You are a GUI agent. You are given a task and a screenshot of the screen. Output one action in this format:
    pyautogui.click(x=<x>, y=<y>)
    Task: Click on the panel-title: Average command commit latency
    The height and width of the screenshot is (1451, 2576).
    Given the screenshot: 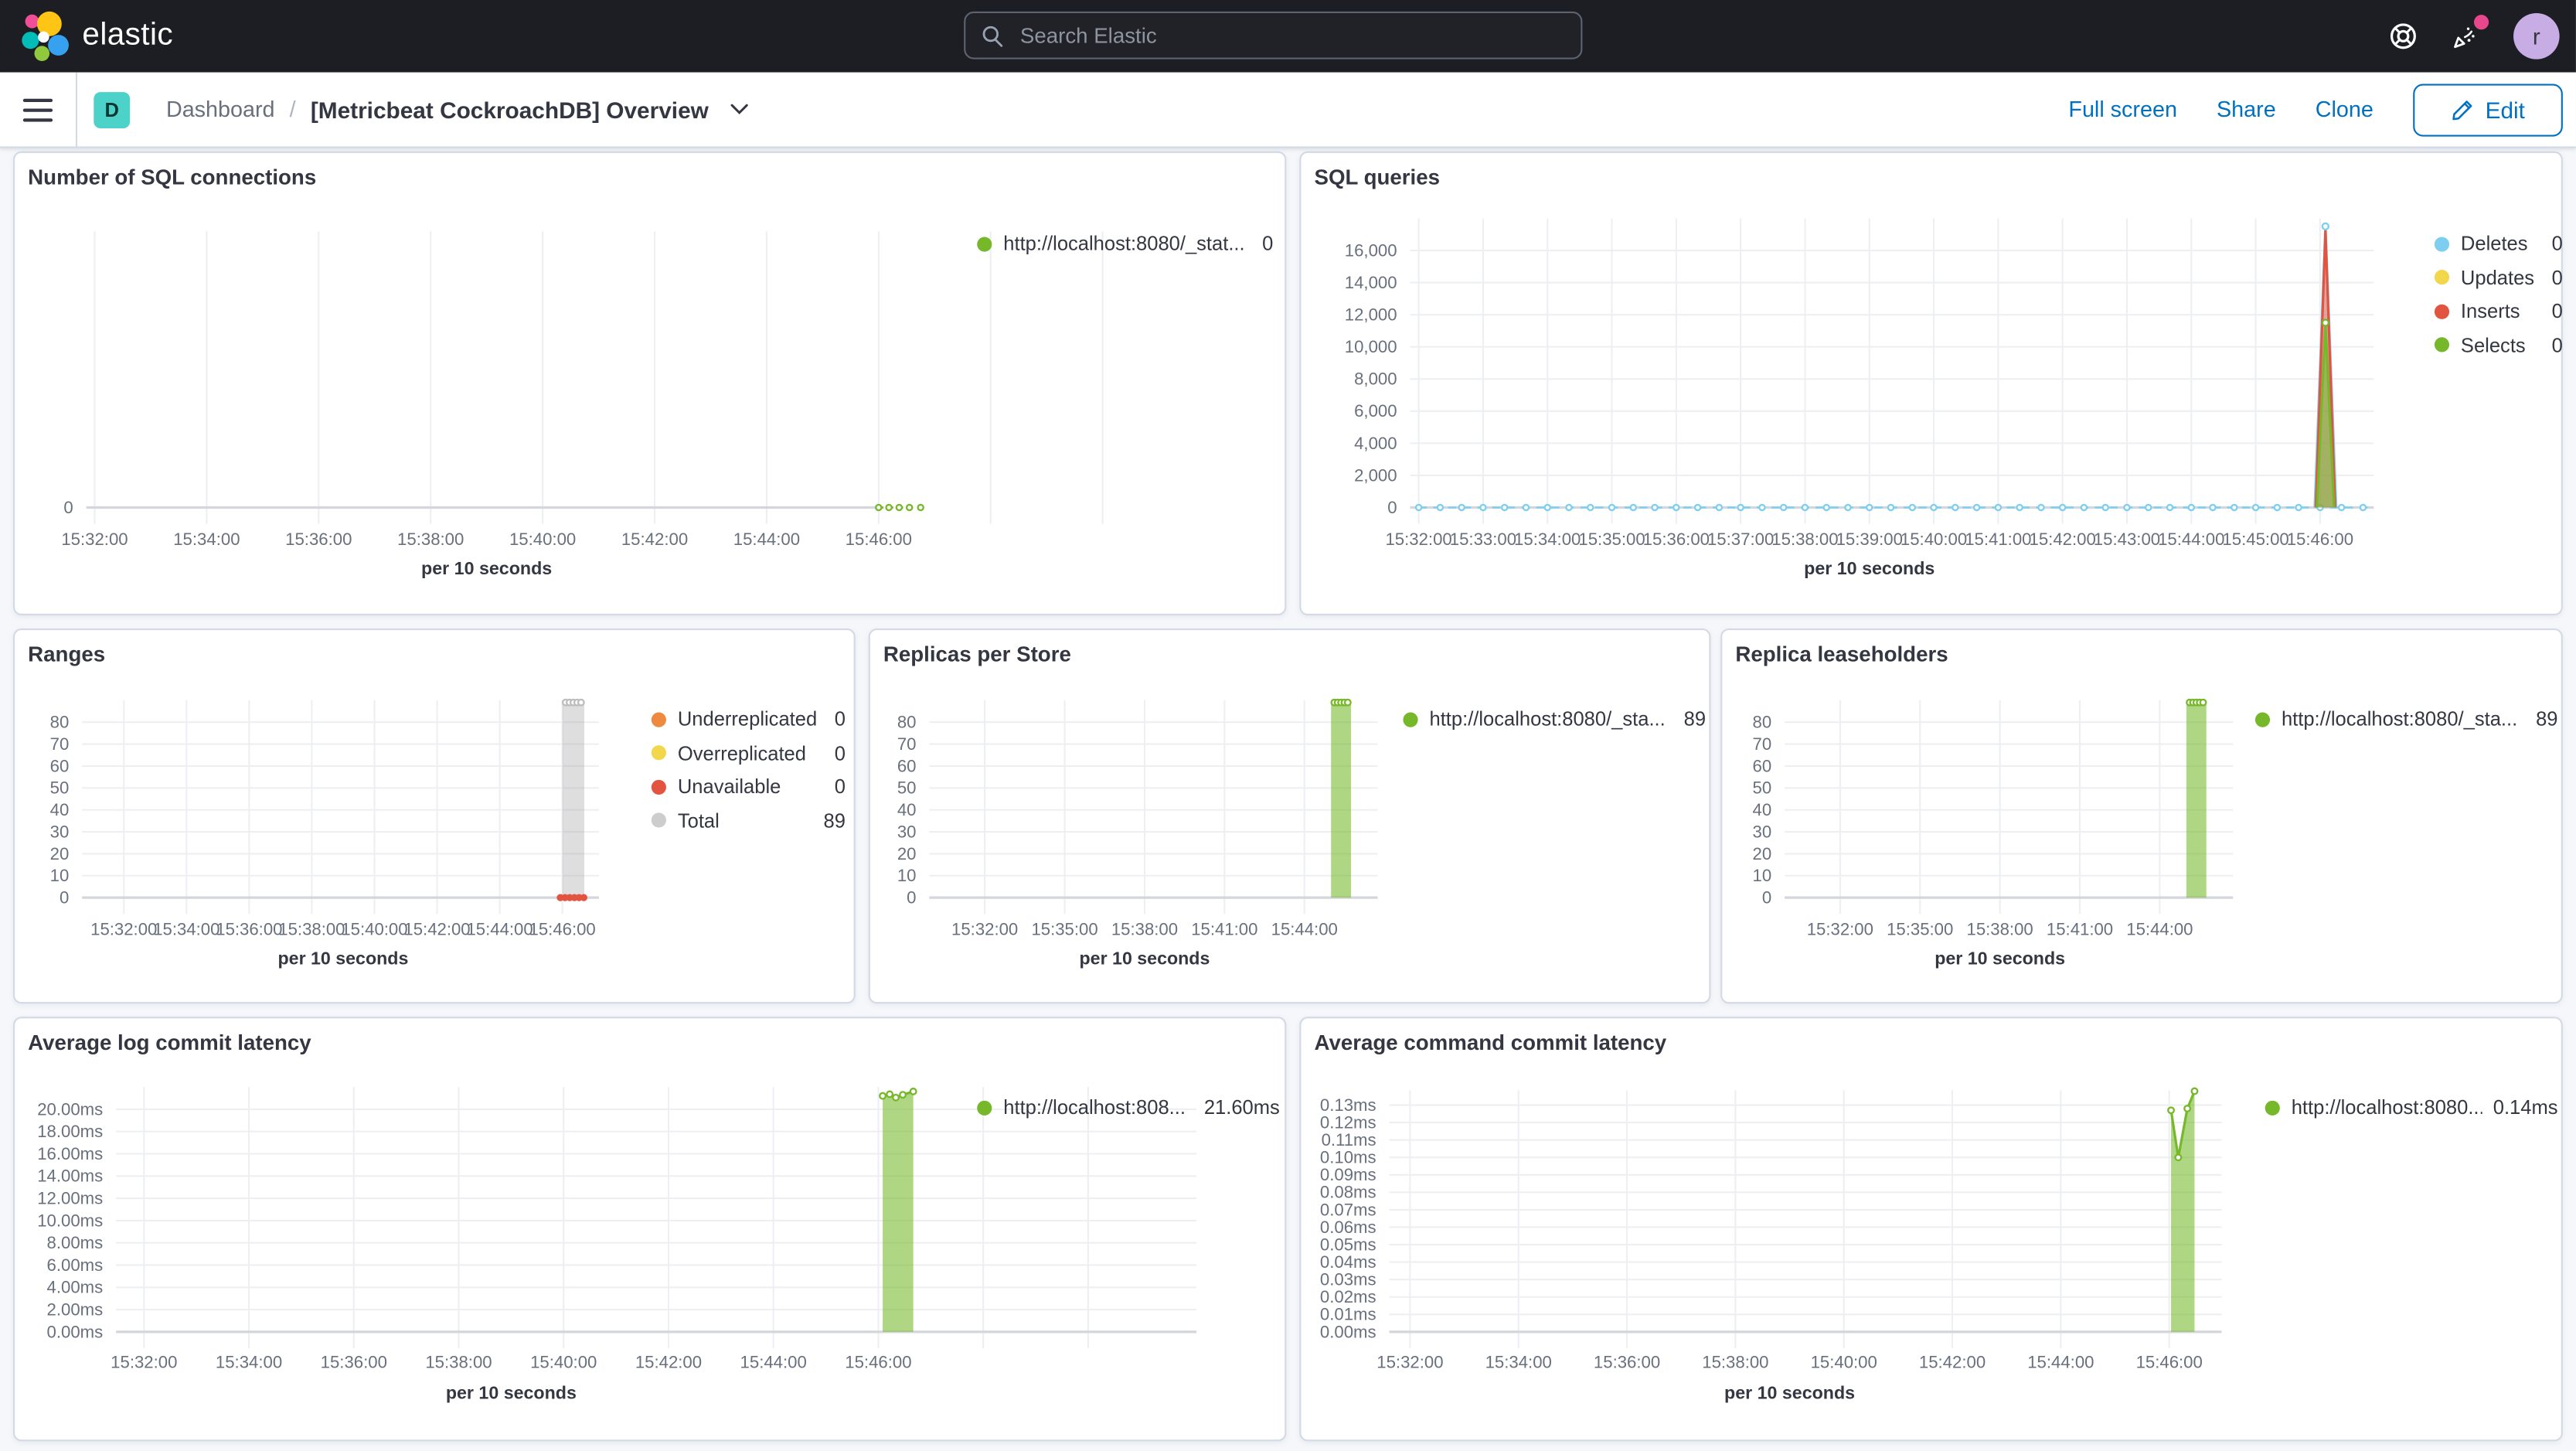 What is the action you would take?
    pyautogui.click(x=1490, y=1042)
    